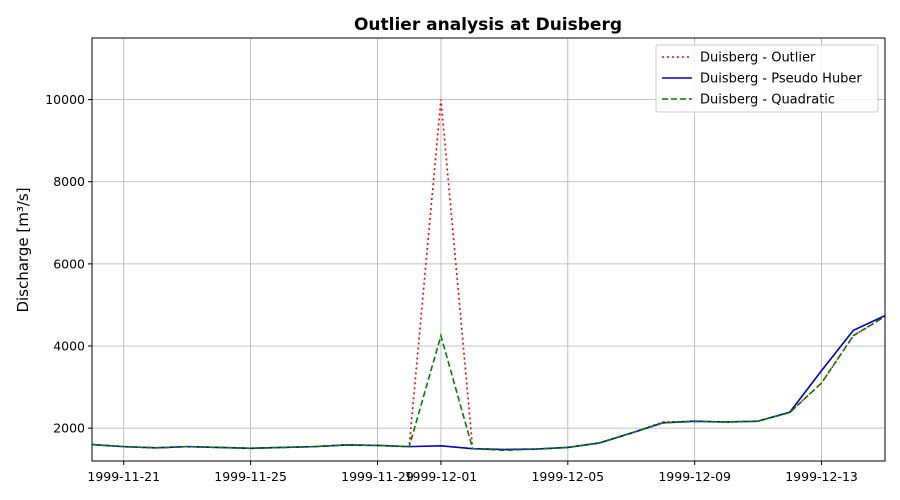 This screenshot has height=500, width=900. I want to click on legend-label-0: Duisberg - Outlier, so click(758, 58).